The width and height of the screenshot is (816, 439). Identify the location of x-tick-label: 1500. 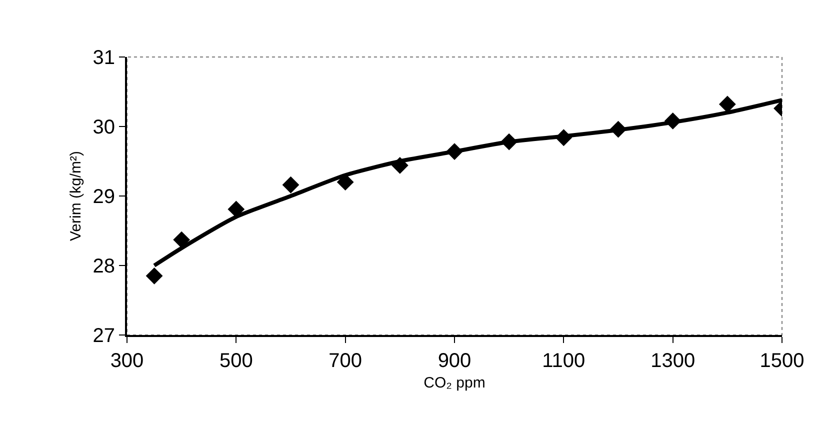
(782, 361).